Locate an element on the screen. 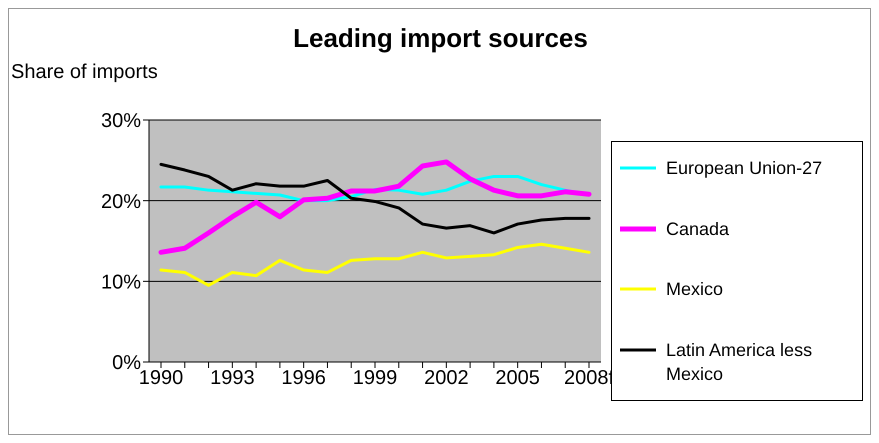 The image size is (879, 443). chart-title: Leading import sources is located at coordinates (440, 38).